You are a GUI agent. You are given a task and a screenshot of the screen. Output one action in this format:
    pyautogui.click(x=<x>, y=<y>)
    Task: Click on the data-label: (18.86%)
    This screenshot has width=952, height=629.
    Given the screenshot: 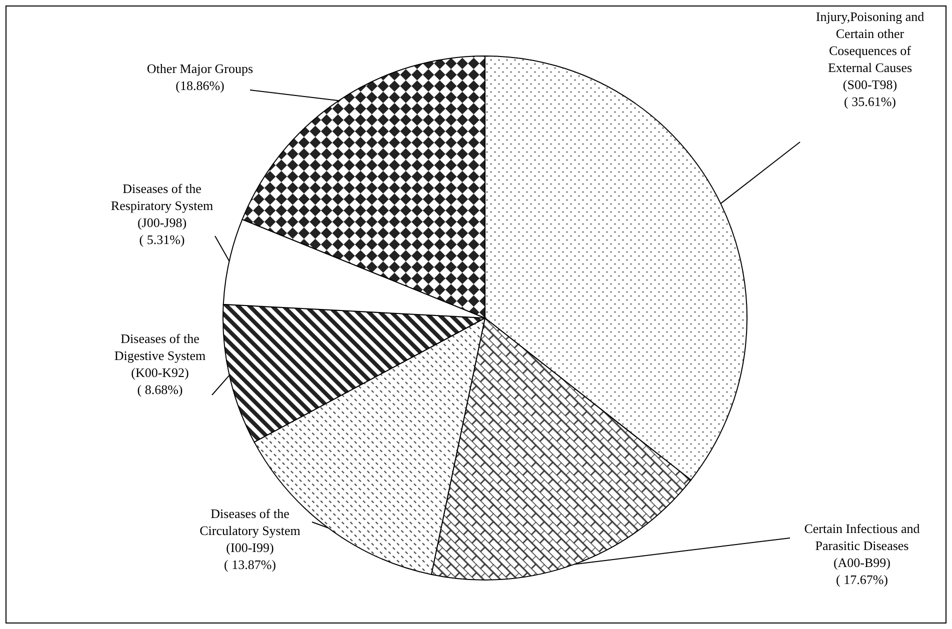 What is the action you would take?
    pyautogui.click(x=200, y=85)
    